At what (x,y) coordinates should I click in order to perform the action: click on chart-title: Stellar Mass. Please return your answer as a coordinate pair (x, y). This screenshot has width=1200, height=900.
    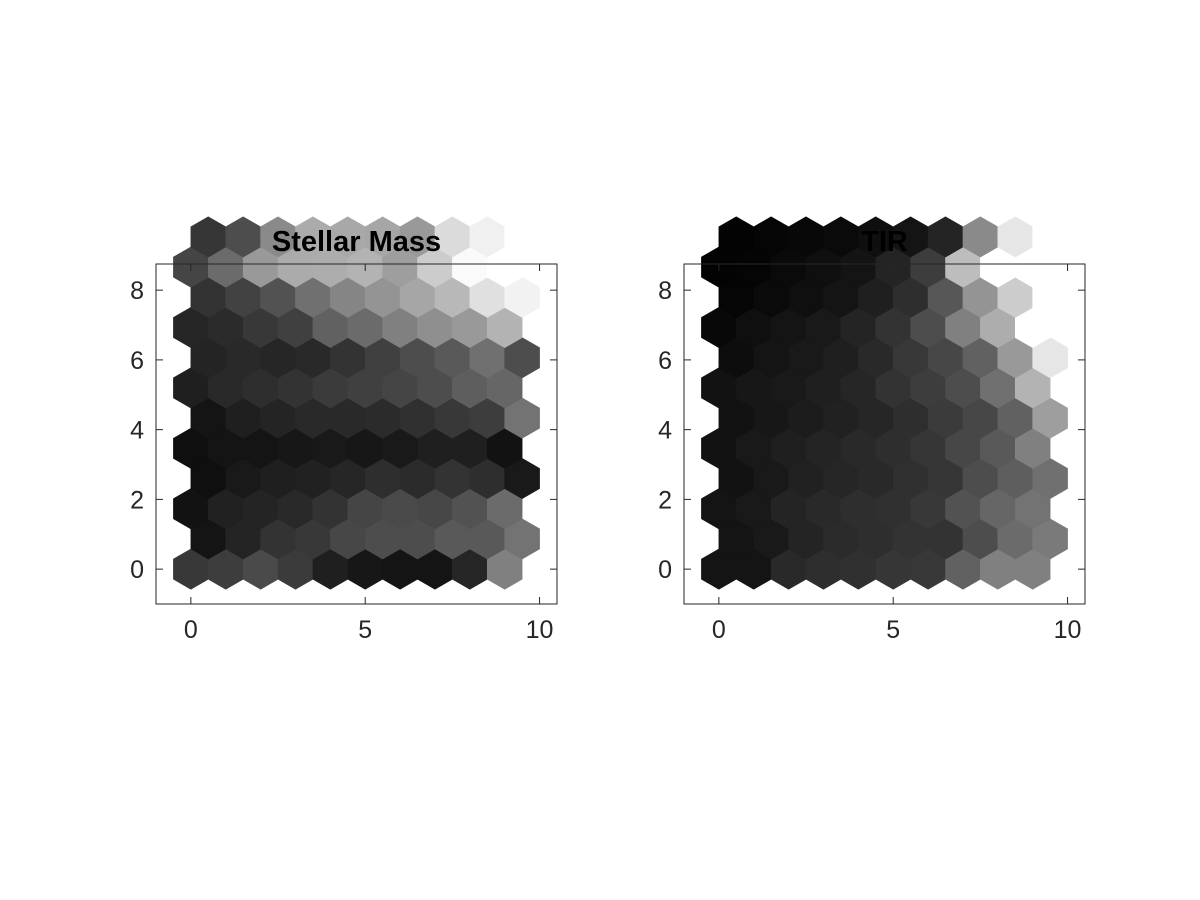
    Looking at the image, I should click on (356, 242).